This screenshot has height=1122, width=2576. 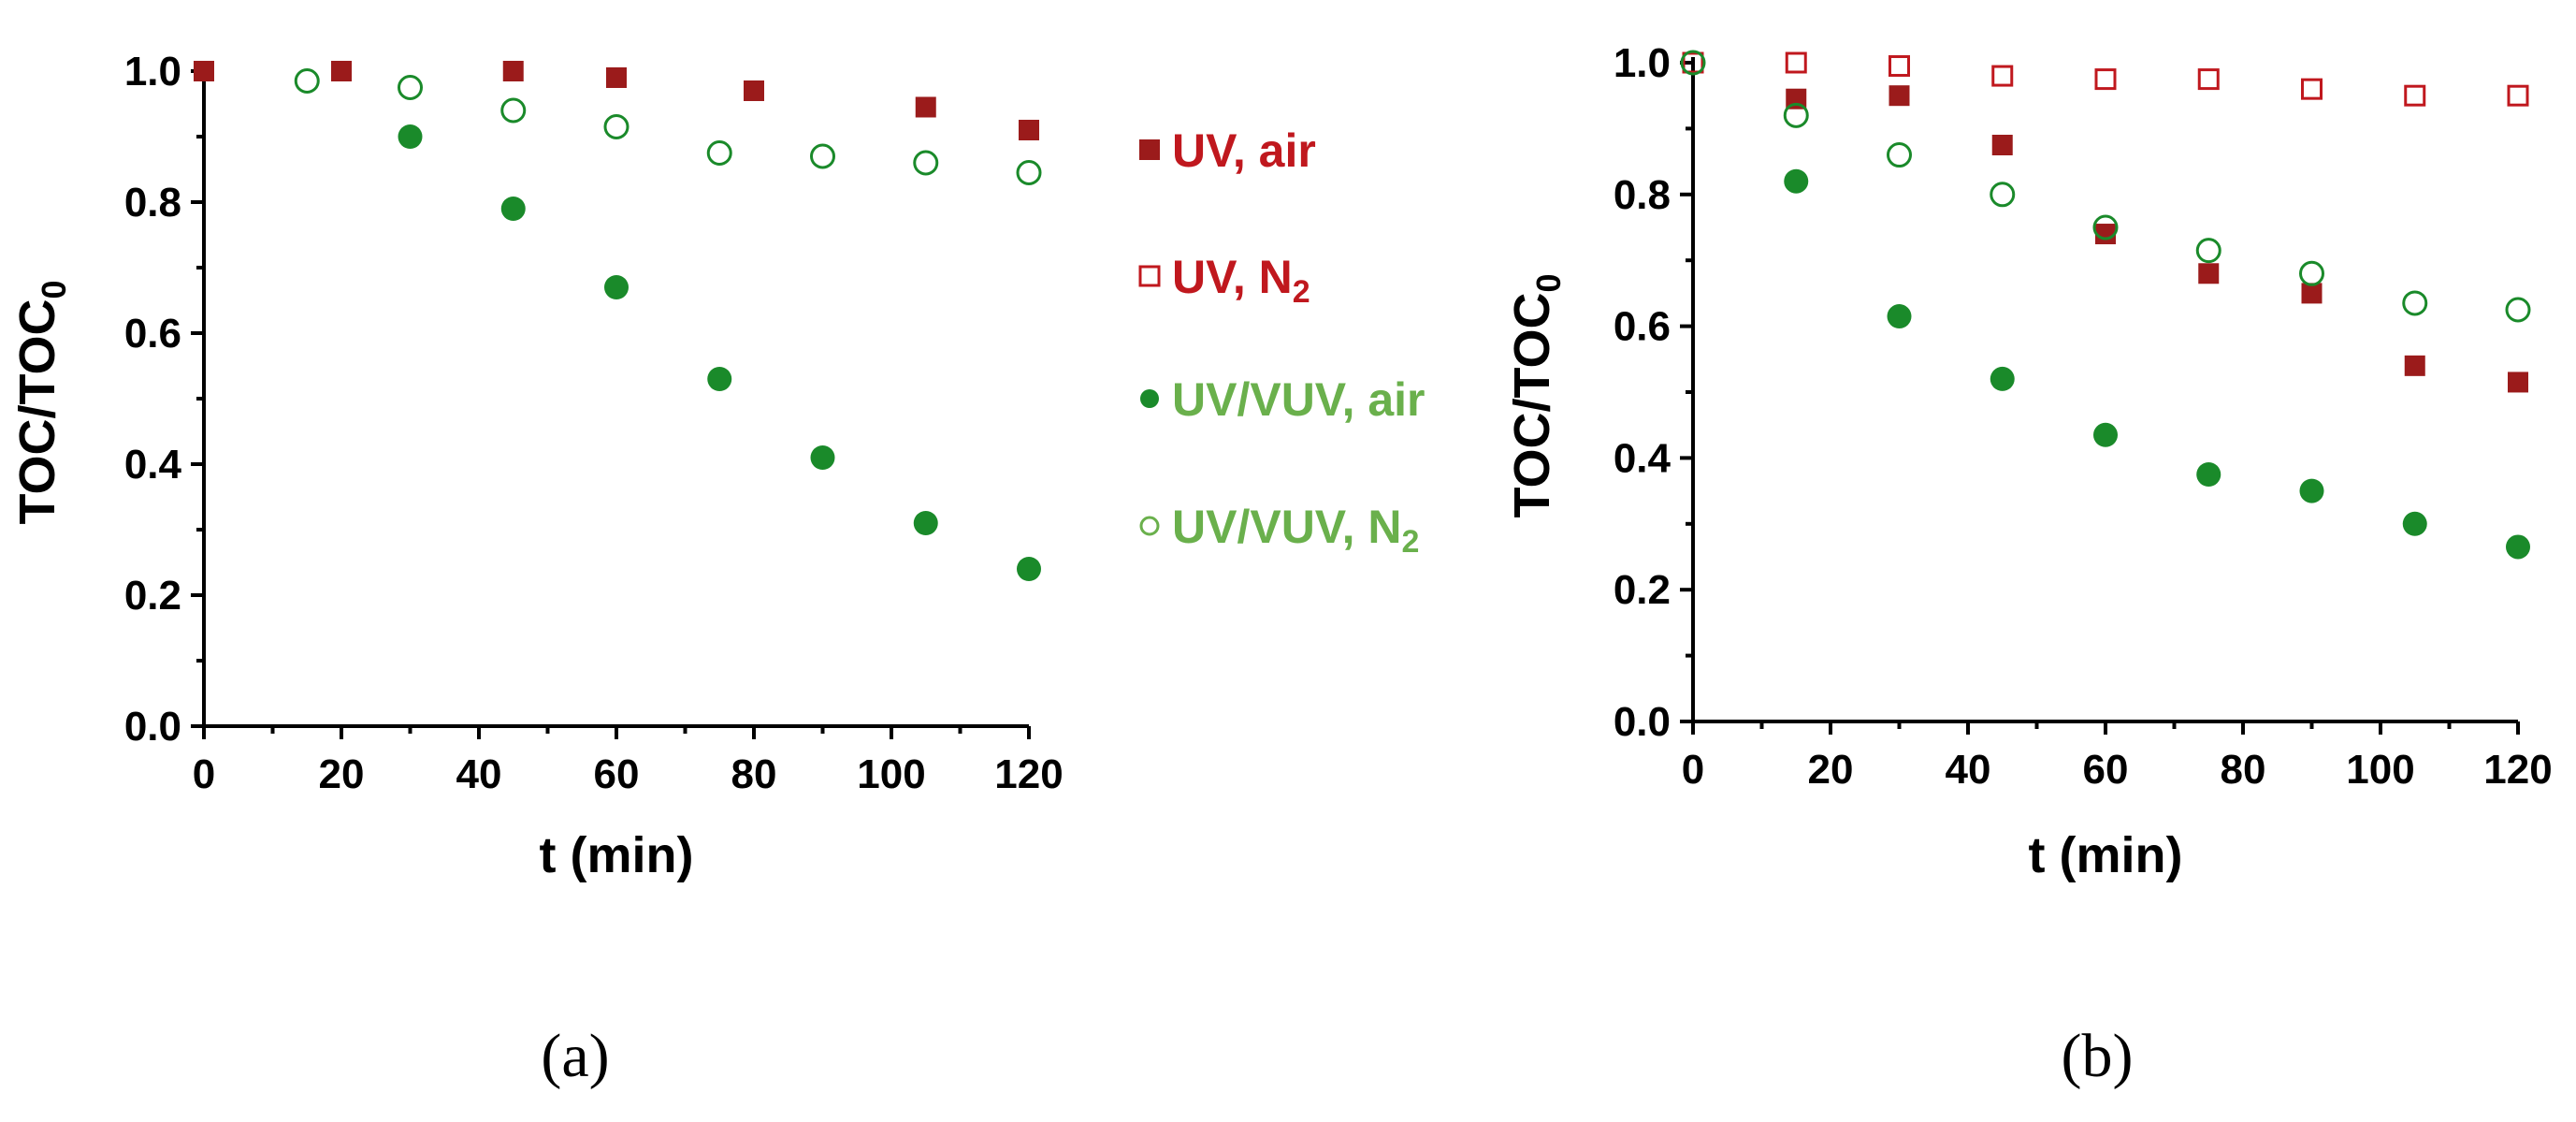 What do you see at coordinates (1241, 280) in the screenshot?
I see `legend-label: UV, N2` at bounding box center [1241, 280].